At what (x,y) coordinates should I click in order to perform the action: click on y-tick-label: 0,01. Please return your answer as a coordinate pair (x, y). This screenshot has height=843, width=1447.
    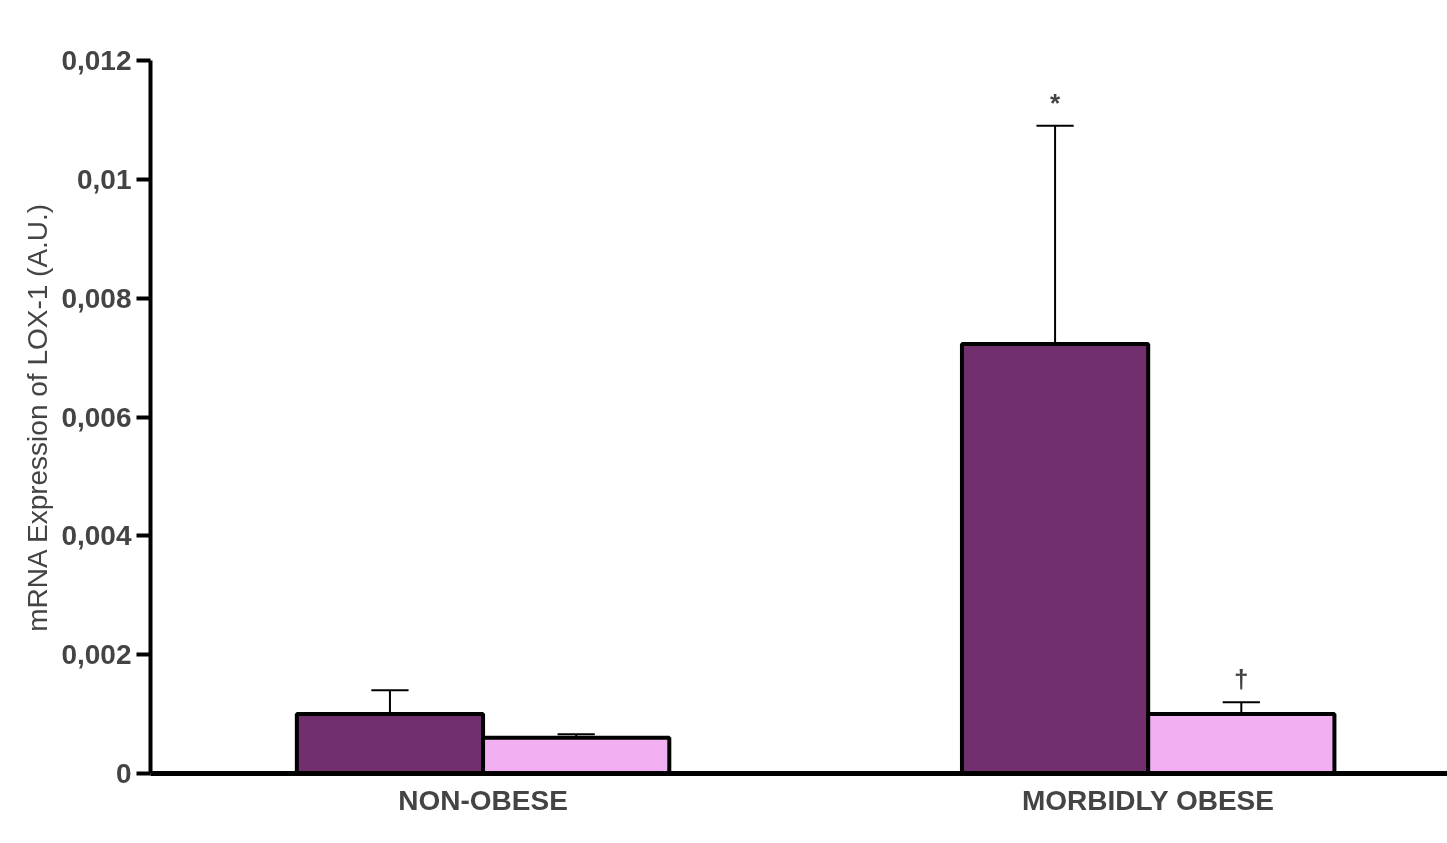
    Looking at the image, I should click on (104, 179).